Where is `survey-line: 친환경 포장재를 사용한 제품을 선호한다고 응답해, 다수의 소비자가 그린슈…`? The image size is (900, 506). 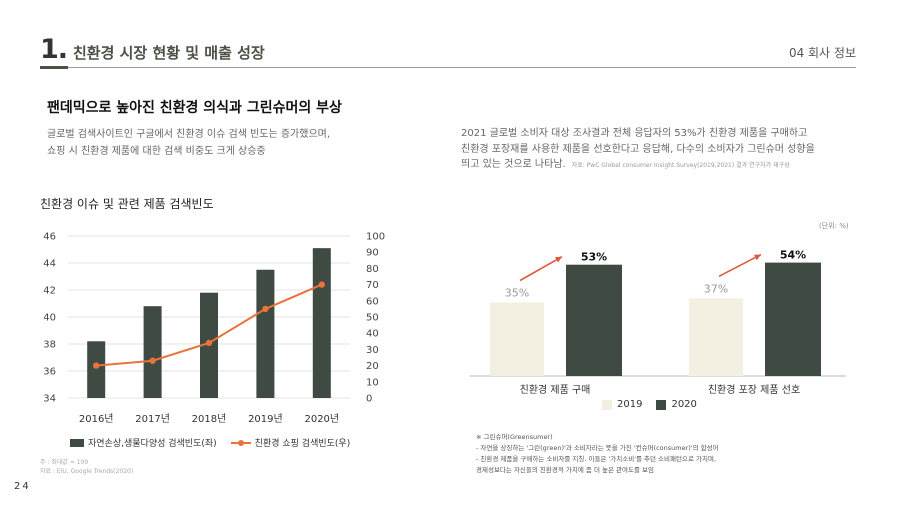
survey-line: 친환경 포장재를 사용한 제품을 선호한다고 응답해, 다수의 소비자가 그린슈… is located at coordinates (638, 149).